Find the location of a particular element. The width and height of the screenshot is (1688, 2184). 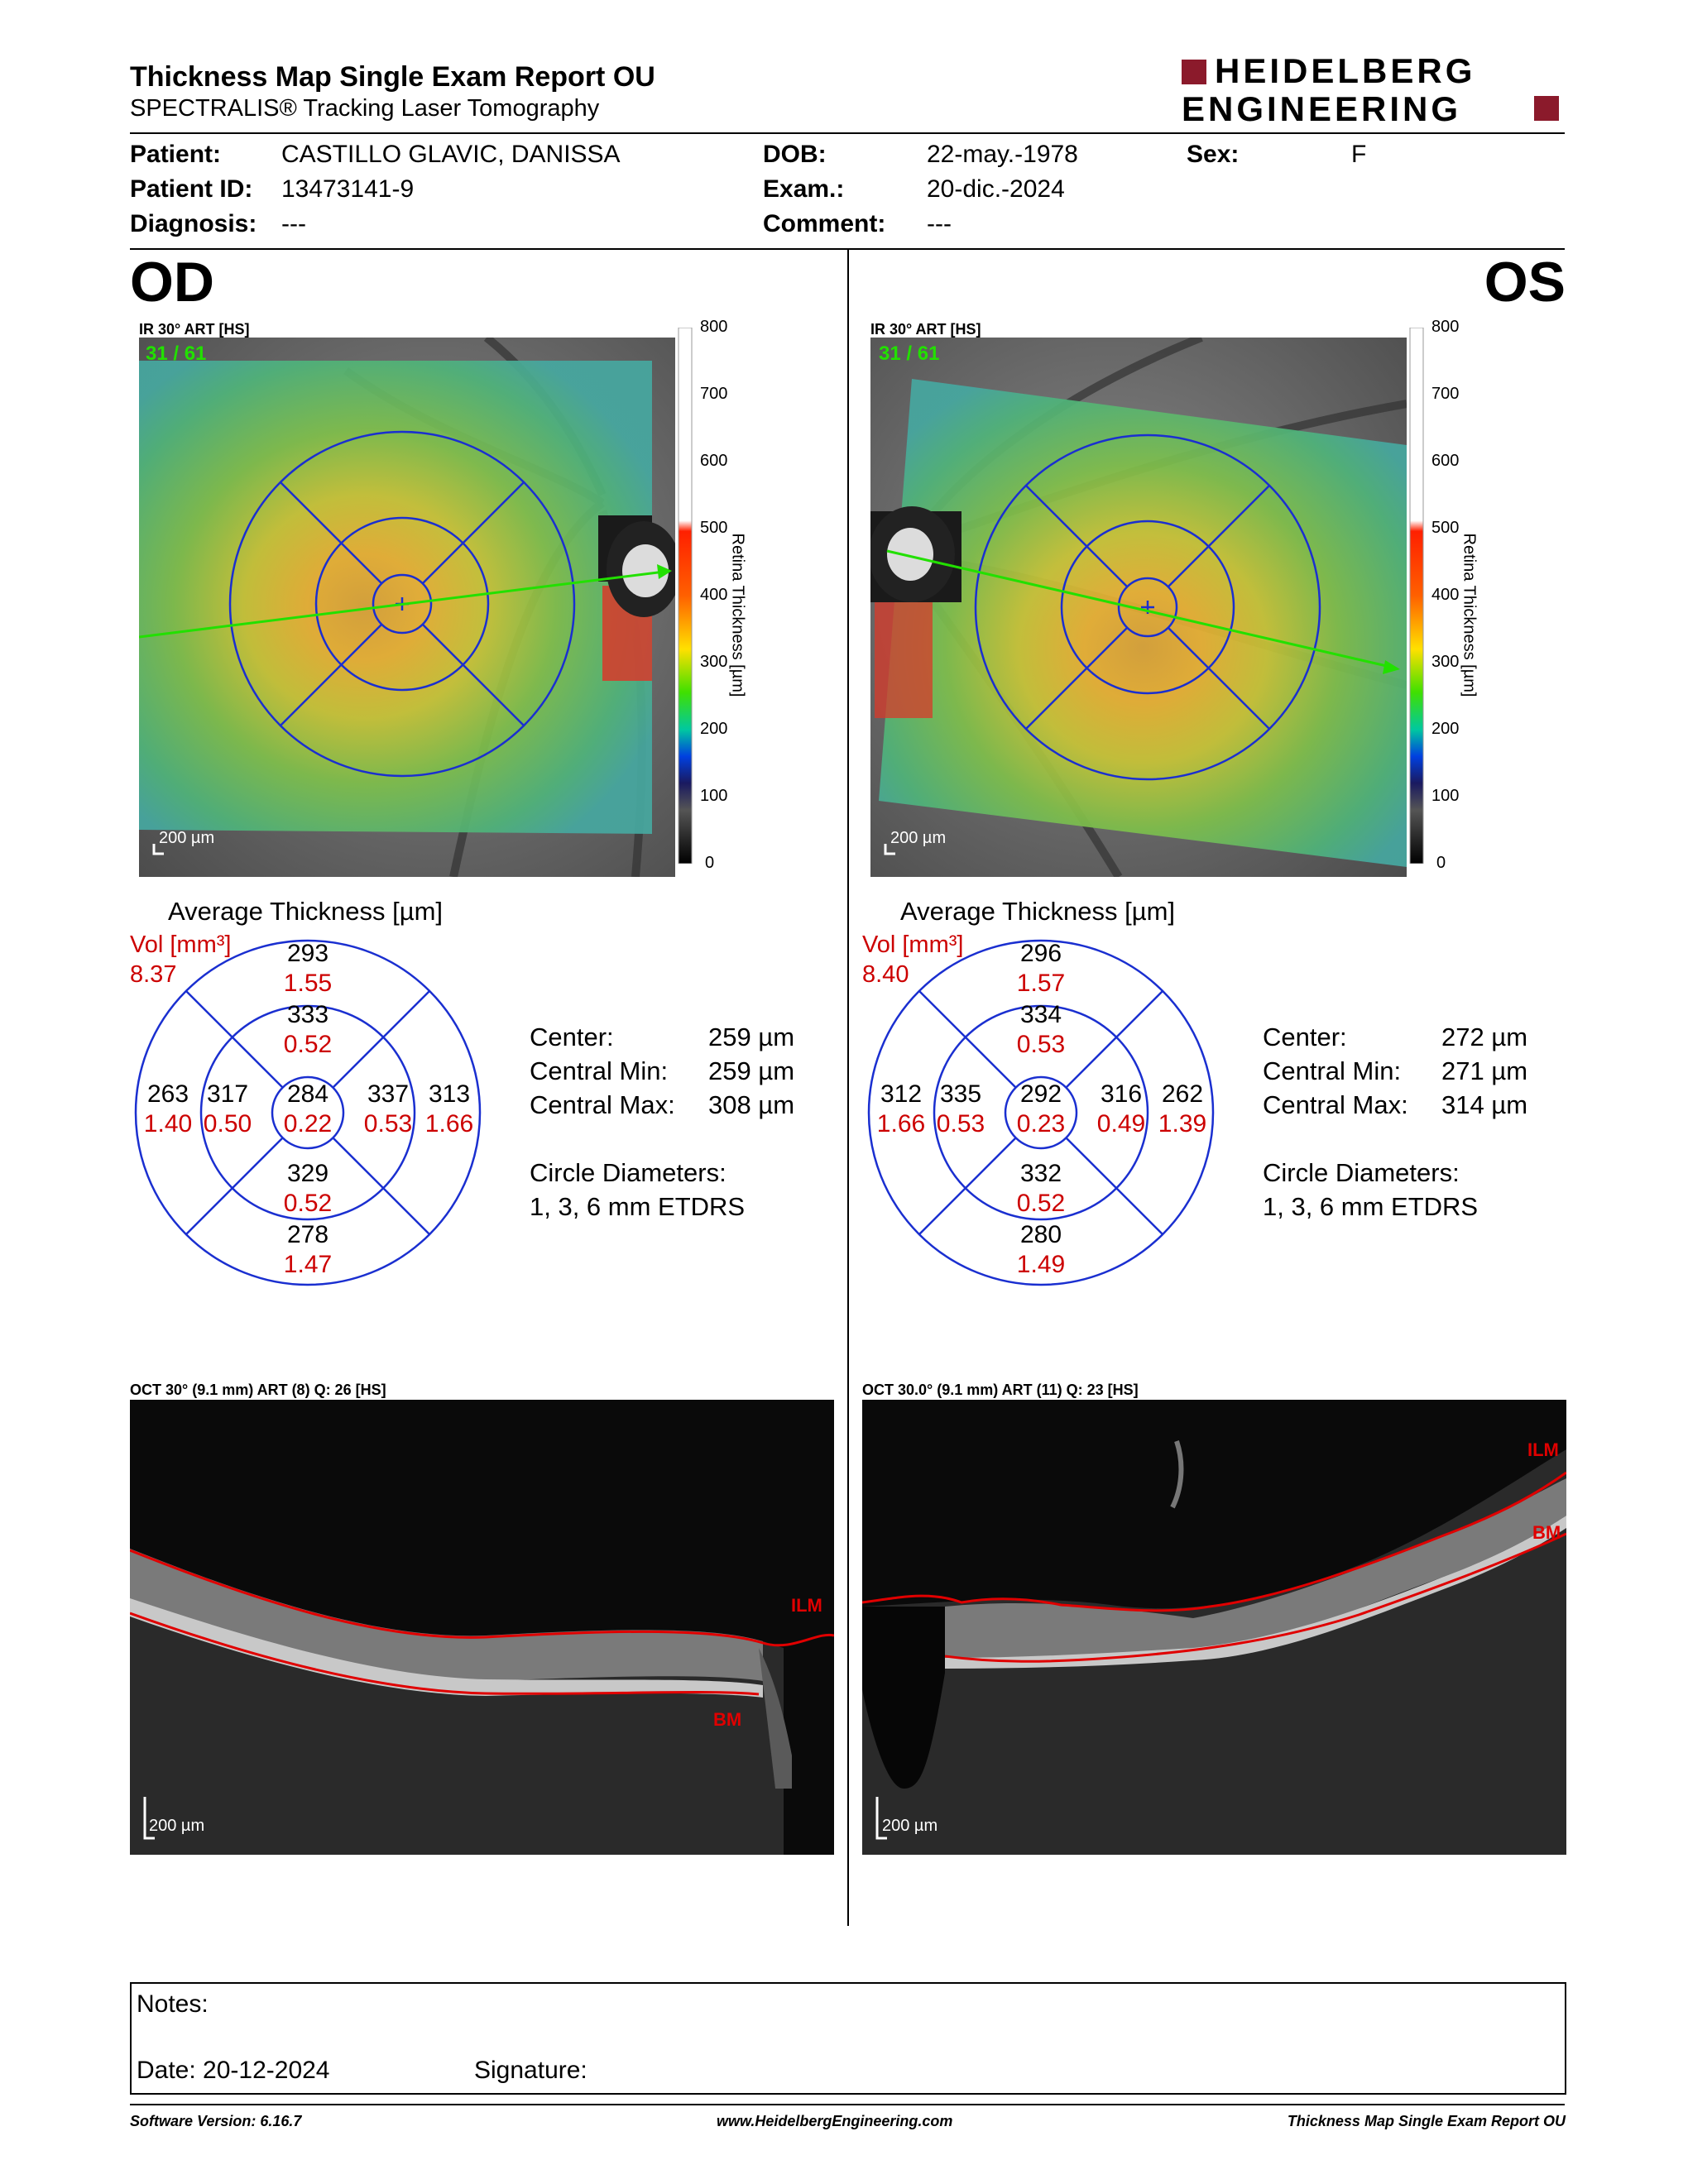

sex-label: Sex: is located at coordinates (1213, 154).